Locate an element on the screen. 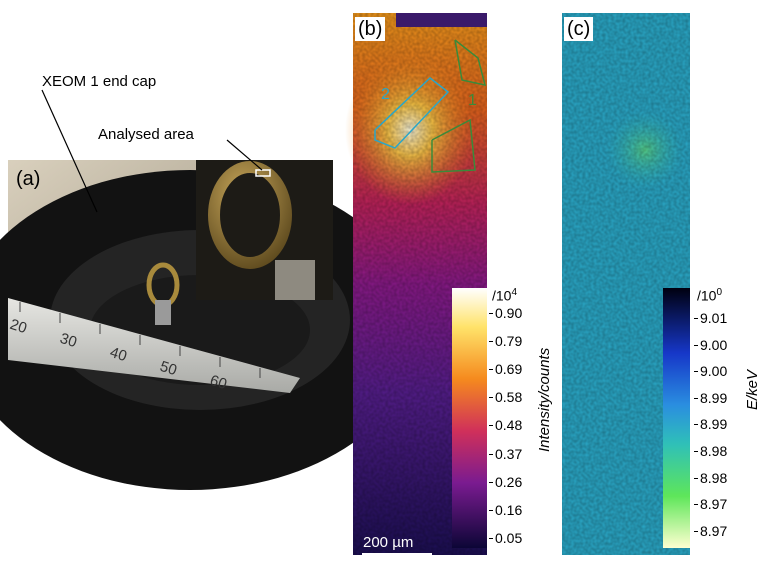 This screenshot has width=764, height=562. colorbar-title: Intensity/counts is located at coordinates (544, 399).